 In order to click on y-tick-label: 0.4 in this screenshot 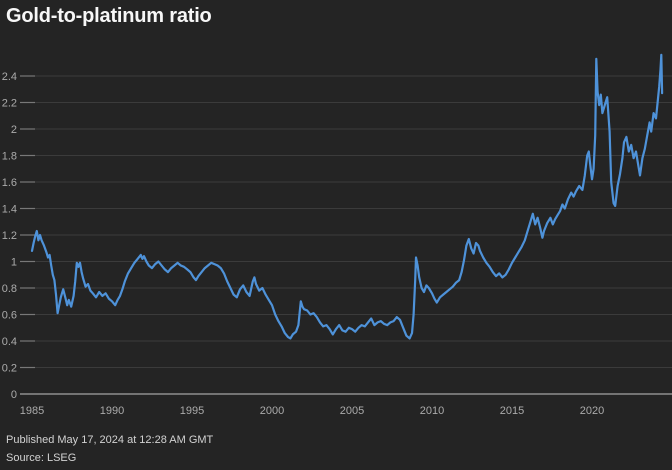, I will do `click(9, 342)`.